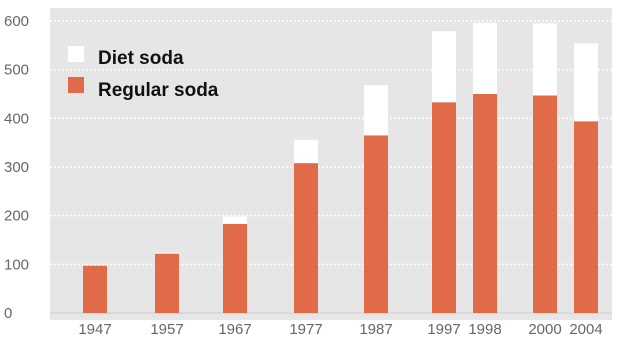 The width and height of the screenshot is (618, 339). What do you see at coordinates (544, 329) in the screenshot?
I see `x-tick-label: 2000` at bounding box center [544, 329].